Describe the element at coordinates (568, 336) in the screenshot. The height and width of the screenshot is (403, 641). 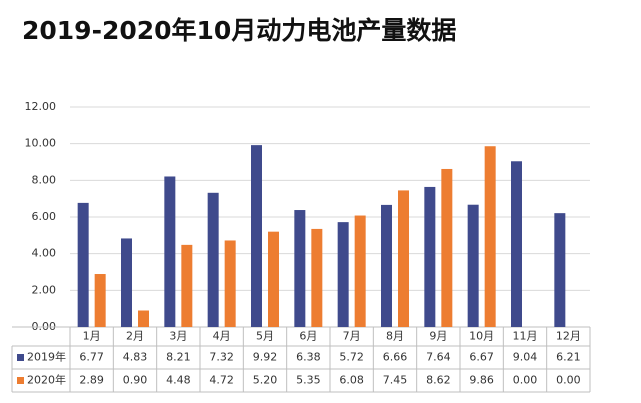
I see `x-tick-label: 12月` at that location.